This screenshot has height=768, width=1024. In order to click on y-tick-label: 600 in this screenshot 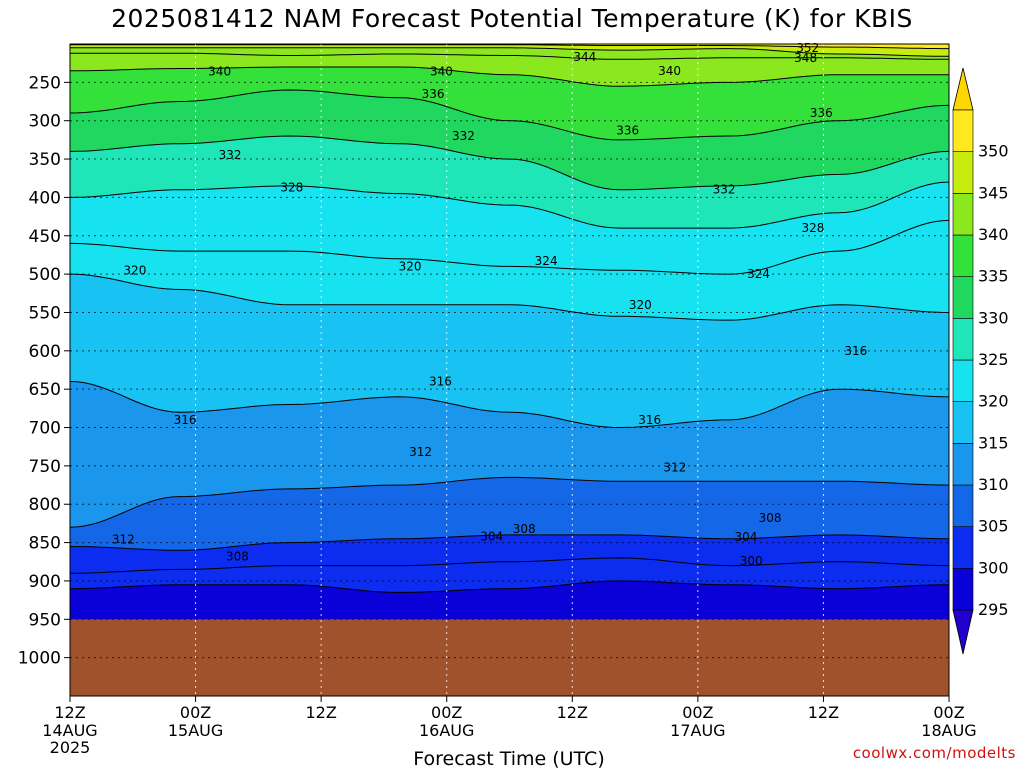, I will do `click(45, 352)`.